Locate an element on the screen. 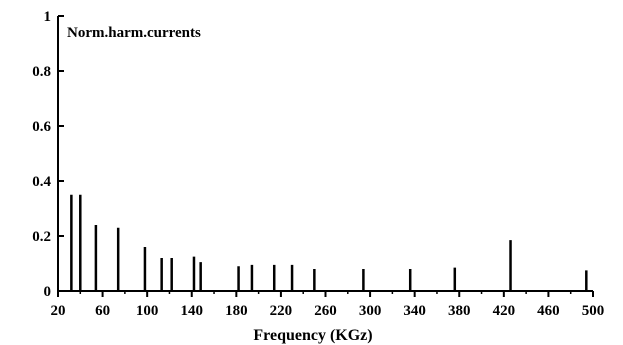 This screenshot has height=345, width=623. x-tick-label: 300 is located at coordinates (370, 311).